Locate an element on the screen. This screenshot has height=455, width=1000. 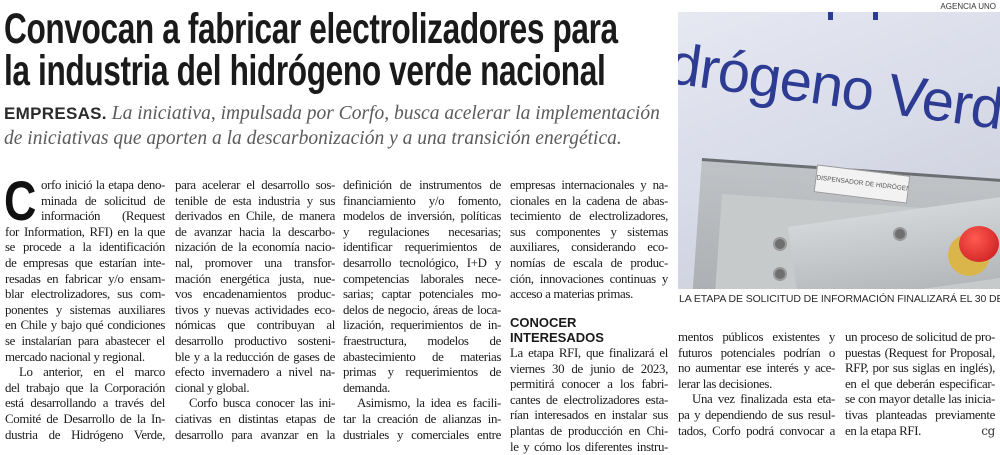
text-line: cional y global. is located at coordinates (255, 389).